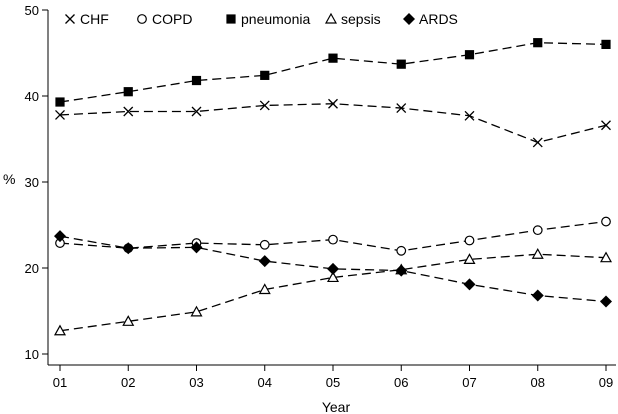 The width and height of the screenshot is (618, 414). I want to click on legend-item-sepsis: sepsis, so click(352, 19).